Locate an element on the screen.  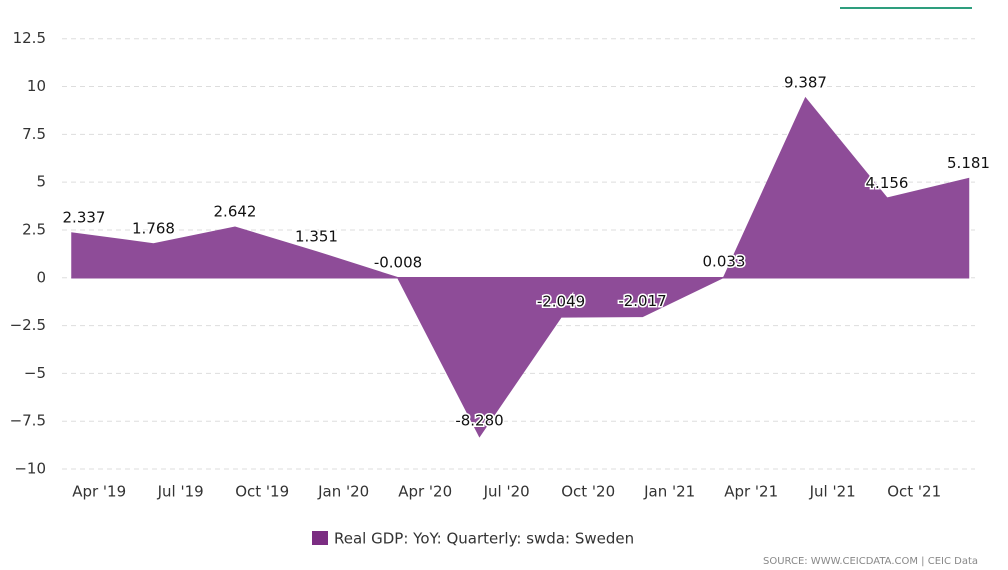
x-tick-label: Oct '21 is located at coordinates (914, 492).